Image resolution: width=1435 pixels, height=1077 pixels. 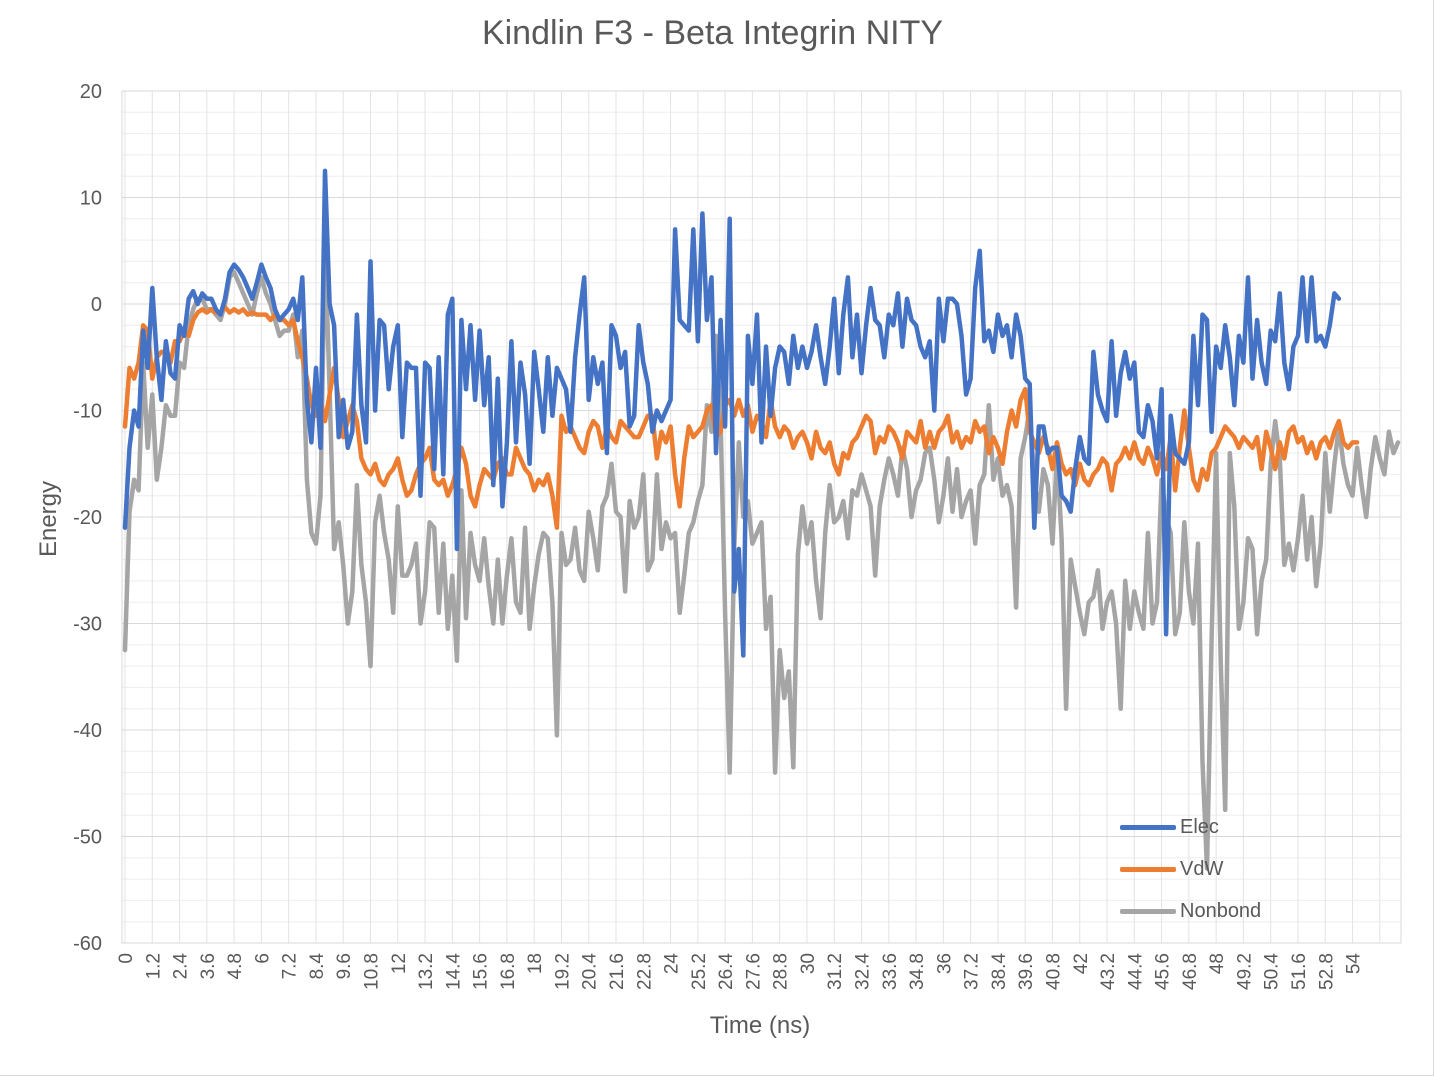 What do you see at coordinates (87, 731) in the screenshot?
I see `y-tick-label: -40` at bounding box center [87, 731].